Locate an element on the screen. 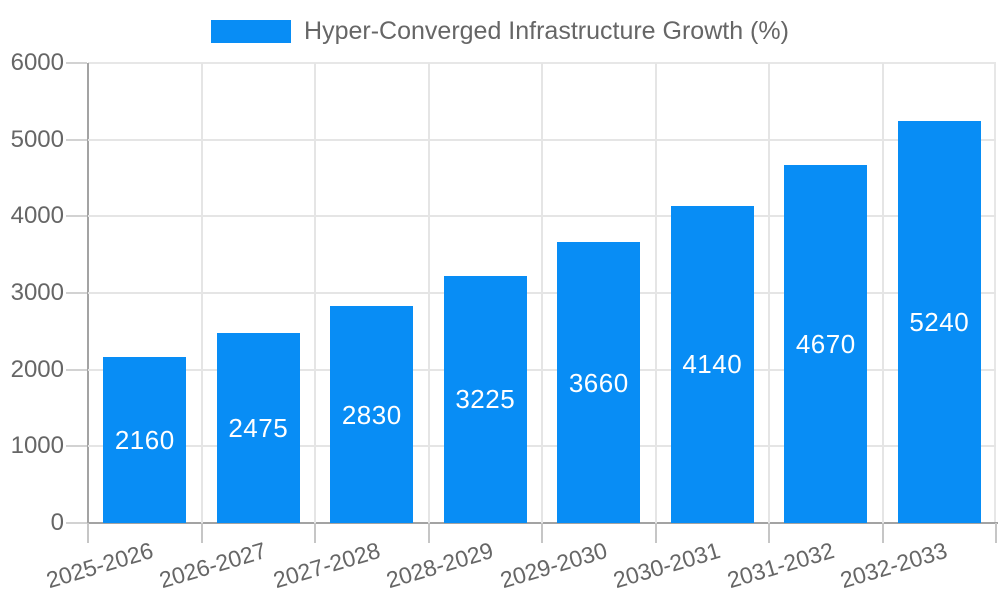  bar-value-label: 3660 is located at coordinates (598, 382).